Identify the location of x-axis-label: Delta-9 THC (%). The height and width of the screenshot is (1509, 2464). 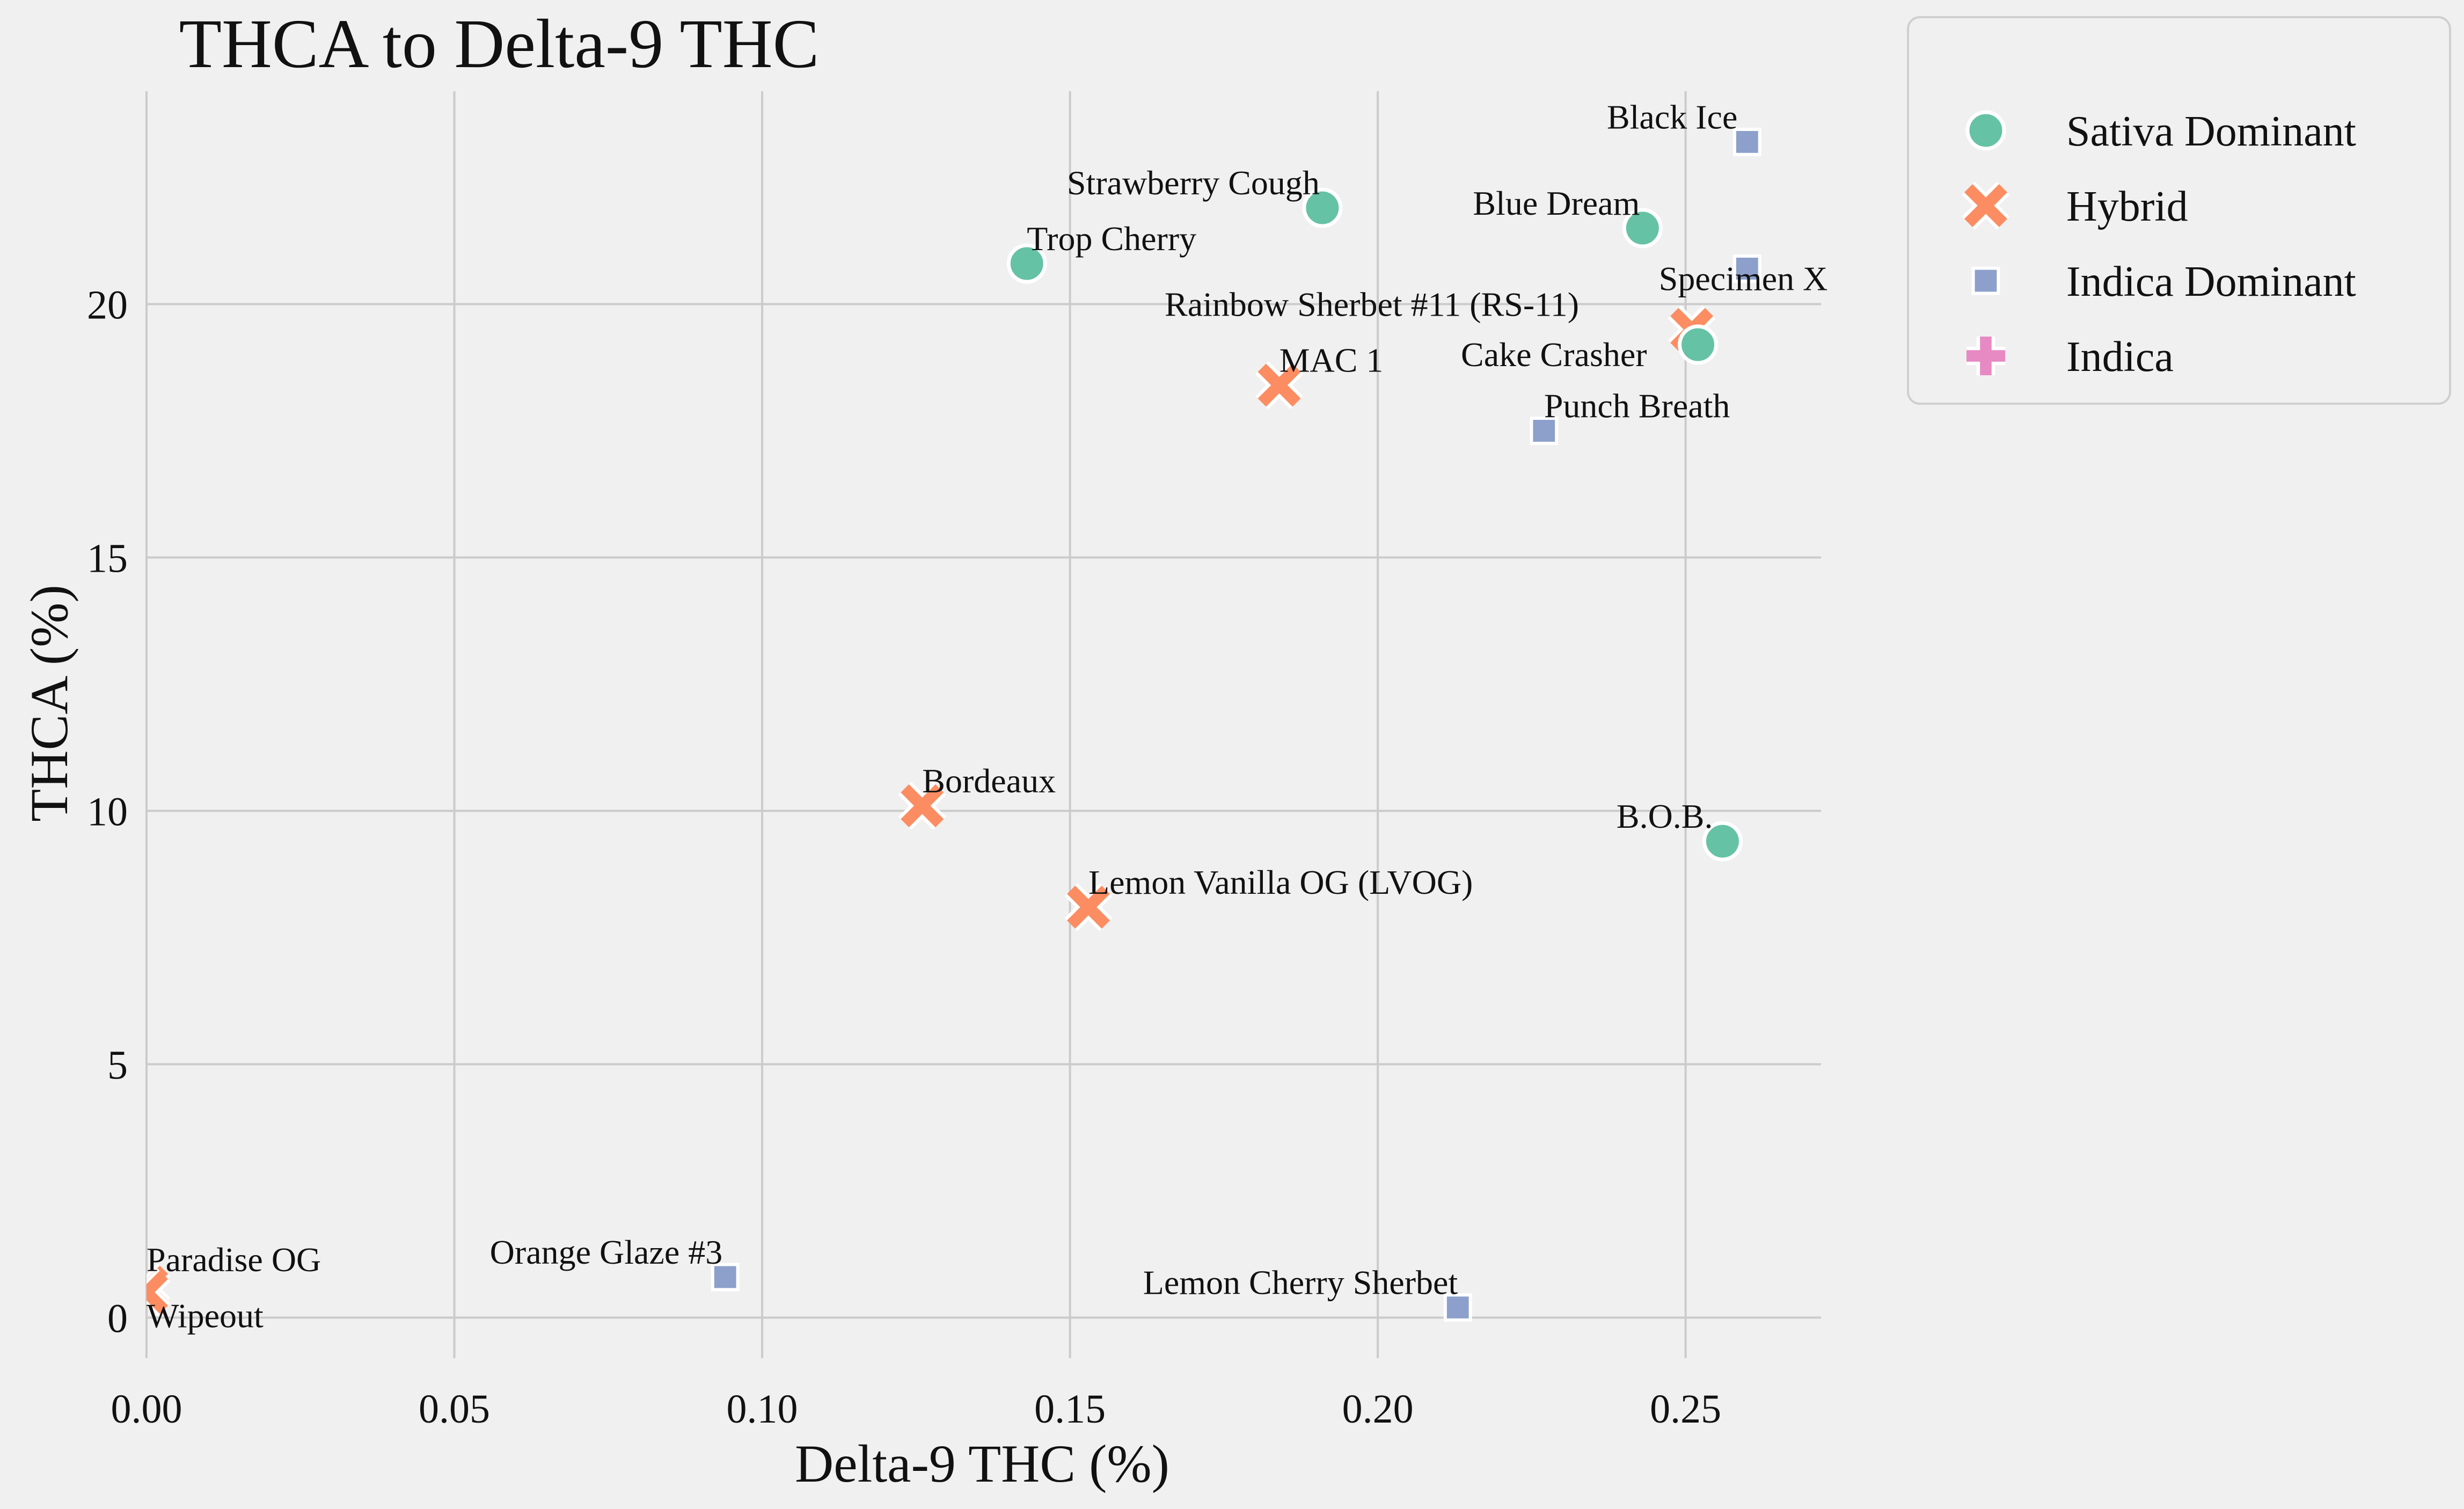
(982, 1463).